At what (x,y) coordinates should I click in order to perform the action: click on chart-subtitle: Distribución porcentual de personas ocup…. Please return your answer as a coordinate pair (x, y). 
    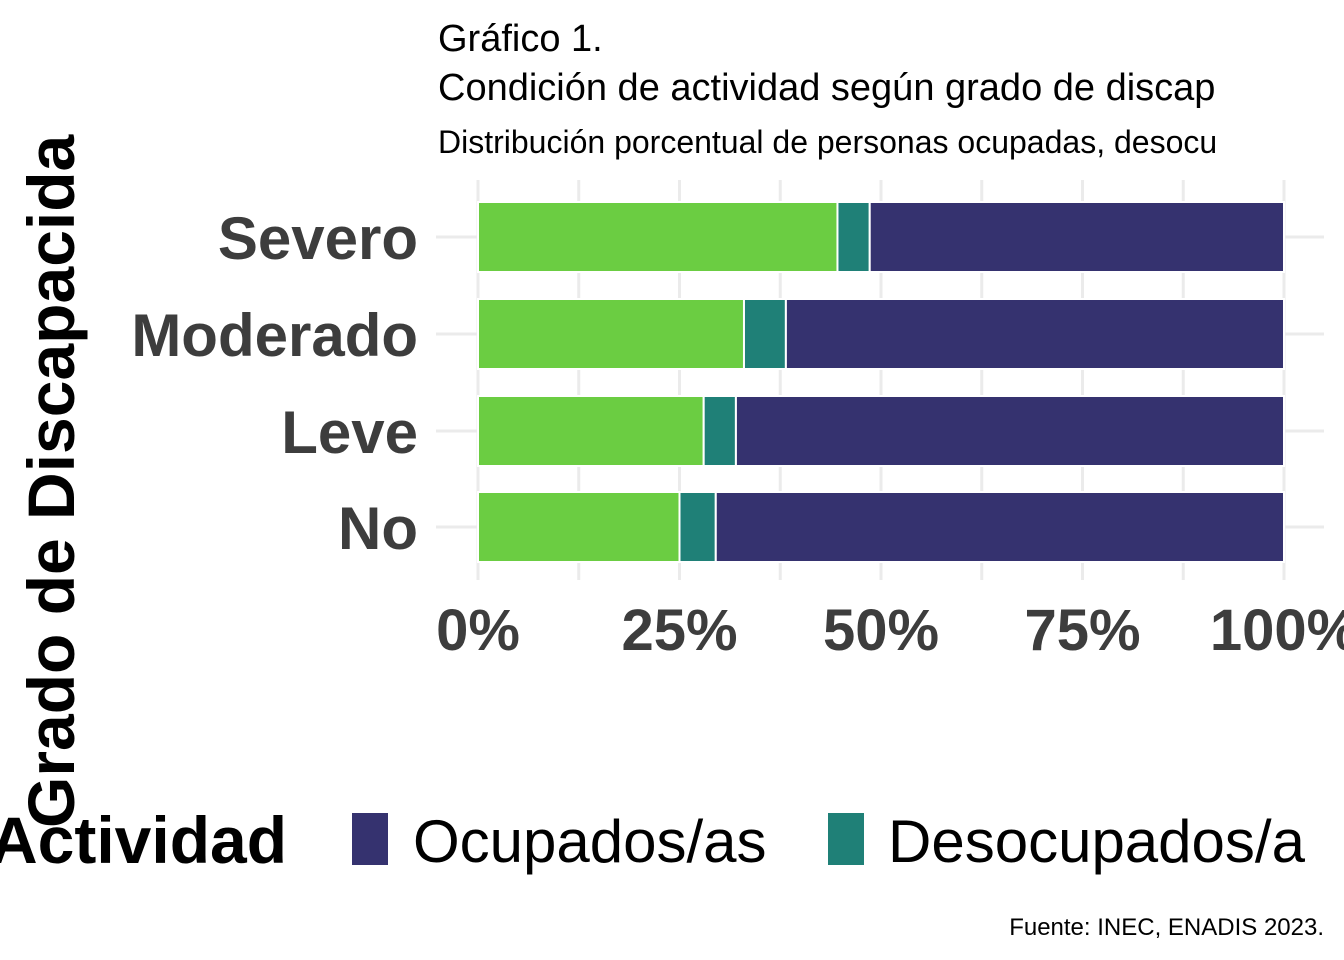
    Looking at the image, I should click on (827, 142).